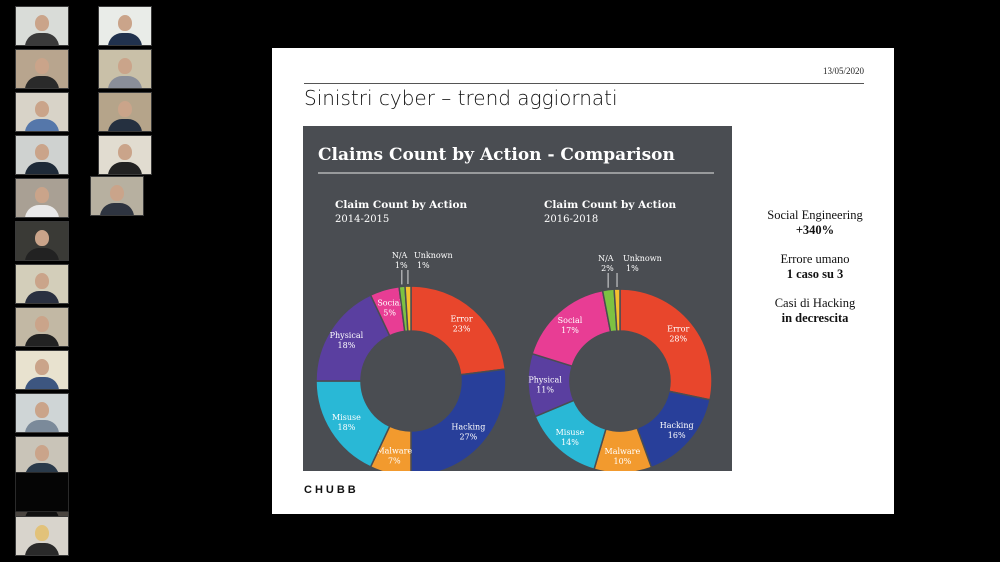 Image resolution: width=1000 pixels, height=562 pixels. What do you see at coordinates (678, 339) in the screenshot?
I see `slice-value-label: 28%` at bounding box center [678, 339].